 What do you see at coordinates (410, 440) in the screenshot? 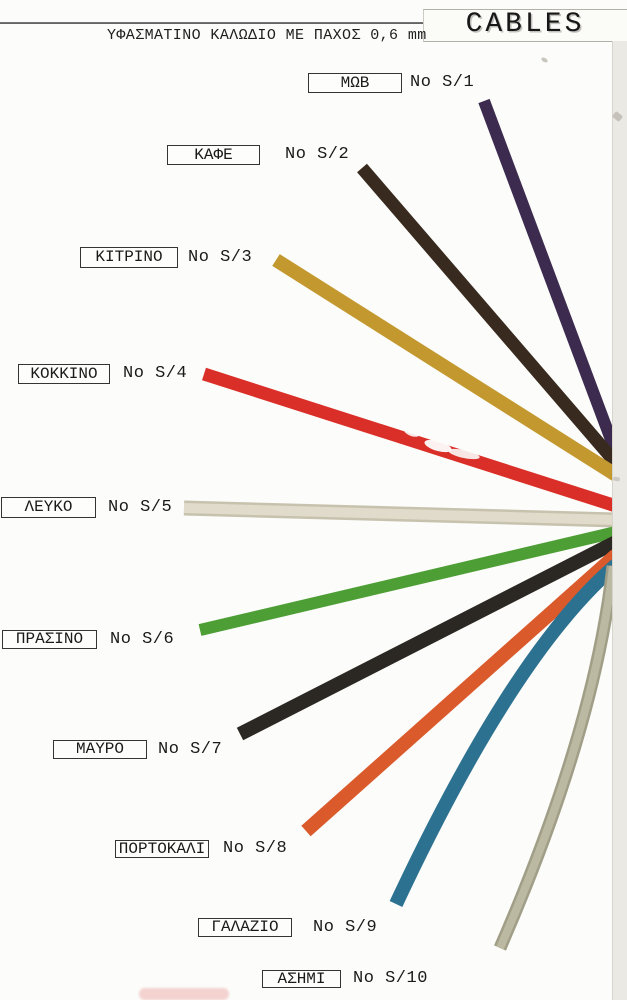
I see `cable-stroke-red` at bounding box center [410, 440].